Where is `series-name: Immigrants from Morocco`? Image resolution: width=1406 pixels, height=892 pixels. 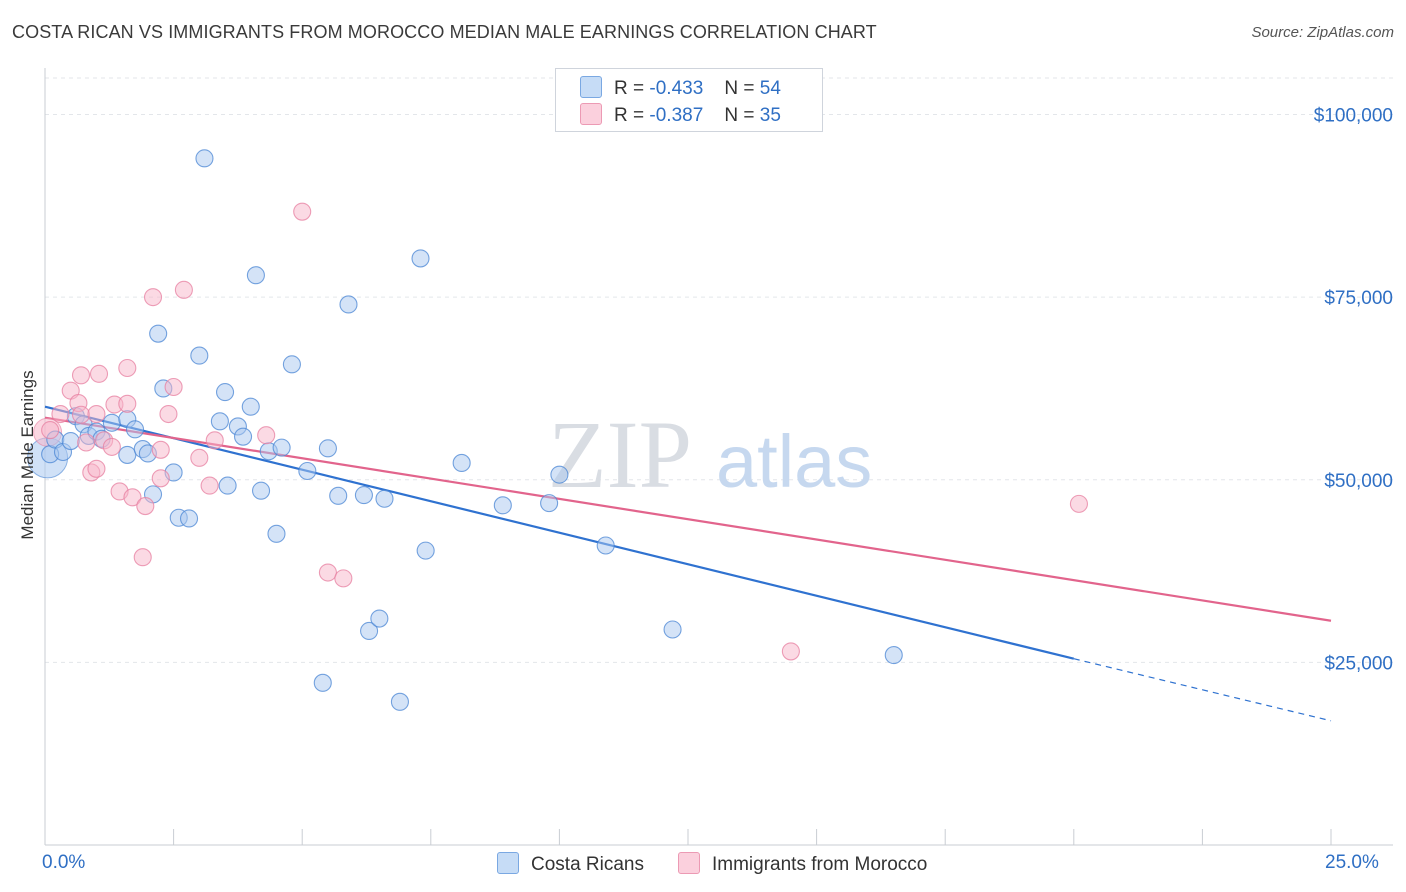
series-name: Immigrants from Morocco is located at coordinates (820, 864).